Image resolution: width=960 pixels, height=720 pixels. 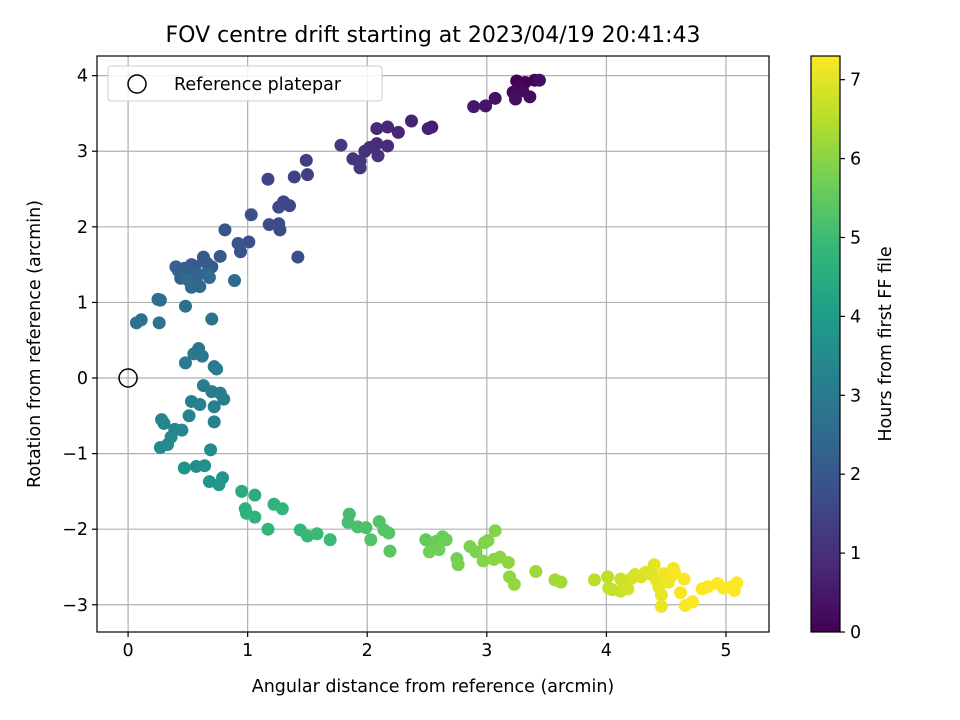 What do you see at coordinates (128, 651) in the screenshot?
I see `x-tick-label: 0` at bounding box center [128, 651].